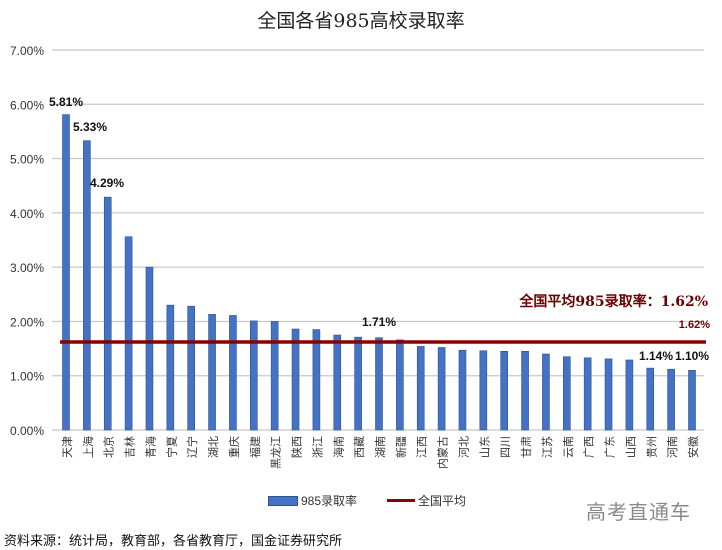 This screenshot has width=722, height=550. What do you see at coordinates (192, 447) in the screenshot?
I see `x-category-label: 辽宁` at bounding box center [192, 447].